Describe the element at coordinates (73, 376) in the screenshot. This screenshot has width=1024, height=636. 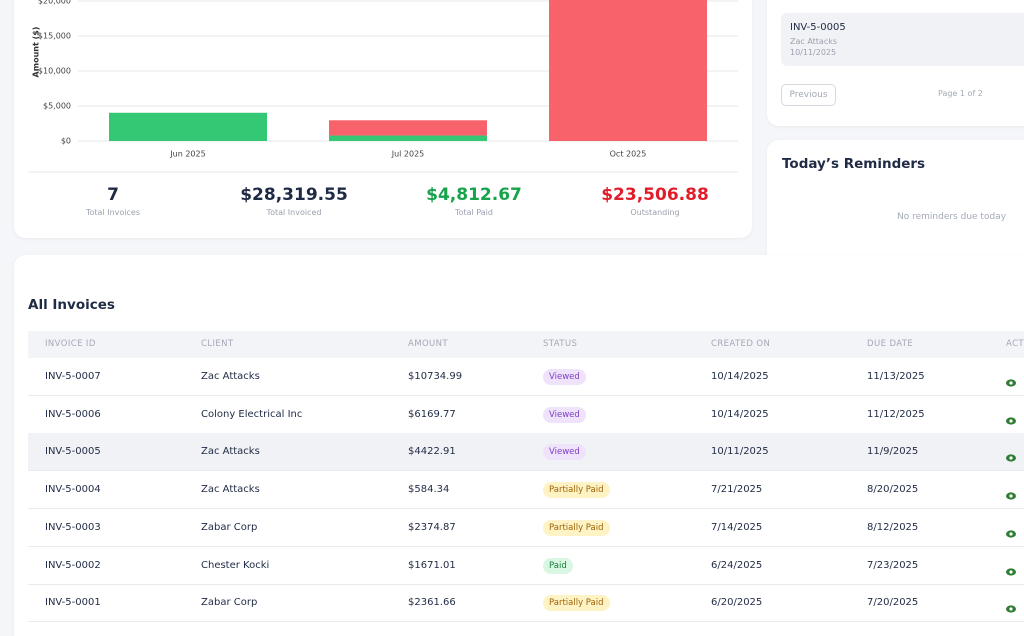
I see `cell-id: INV-5-0007` at that location.